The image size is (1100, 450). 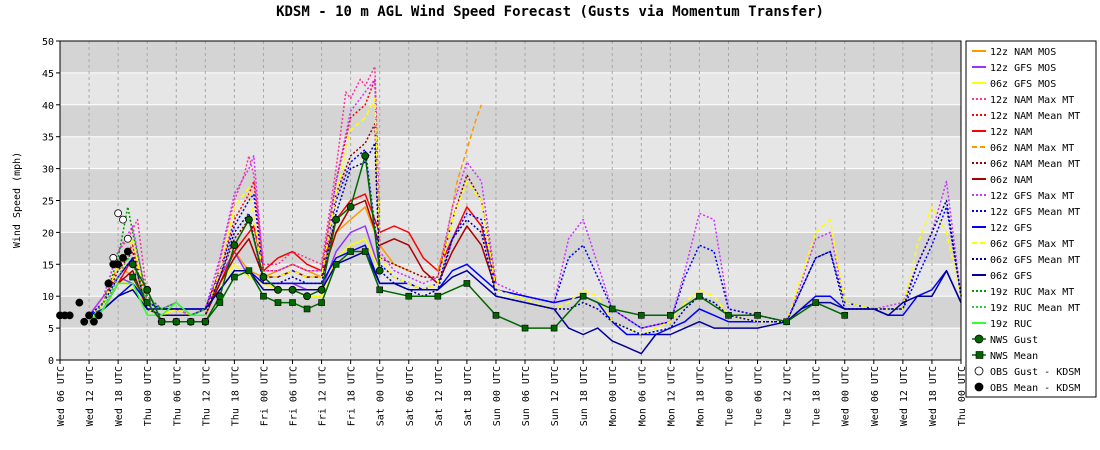 What do you see at coordinates (381, 396) in the screenshot?
I see `x-tick-label: Sat 00 UTC` at bounding box center [381, 396].